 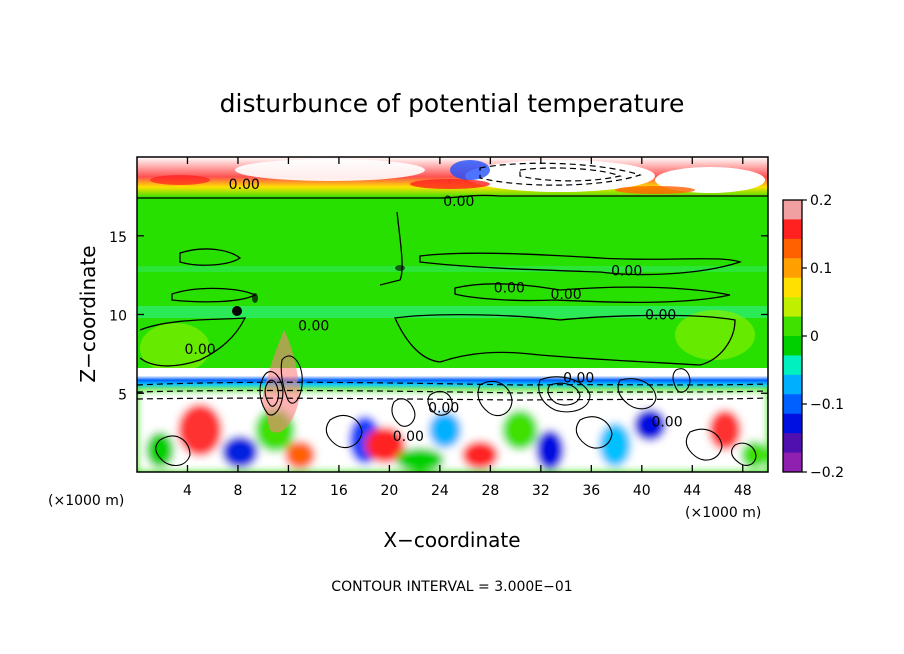 What do you see at coordinates (440, 491) in the screenshot?
I see `x-tick-label: 24` at bounding box center [440, 491].